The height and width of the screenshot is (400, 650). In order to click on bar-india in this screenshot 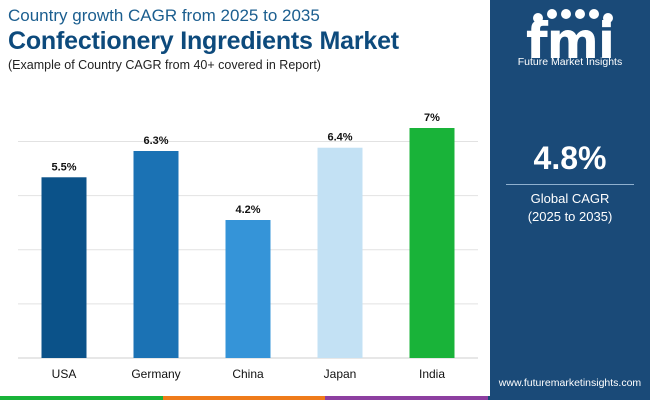, I will do `click(432, 243)`.